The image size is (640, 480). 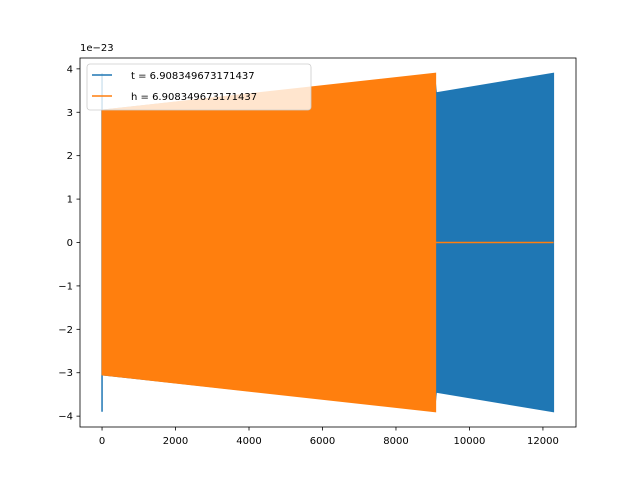 What do you see at coordinates (543, 441) in the screenshot?
I see `x-tick-label: 12000` at bounding box center [543, 441].